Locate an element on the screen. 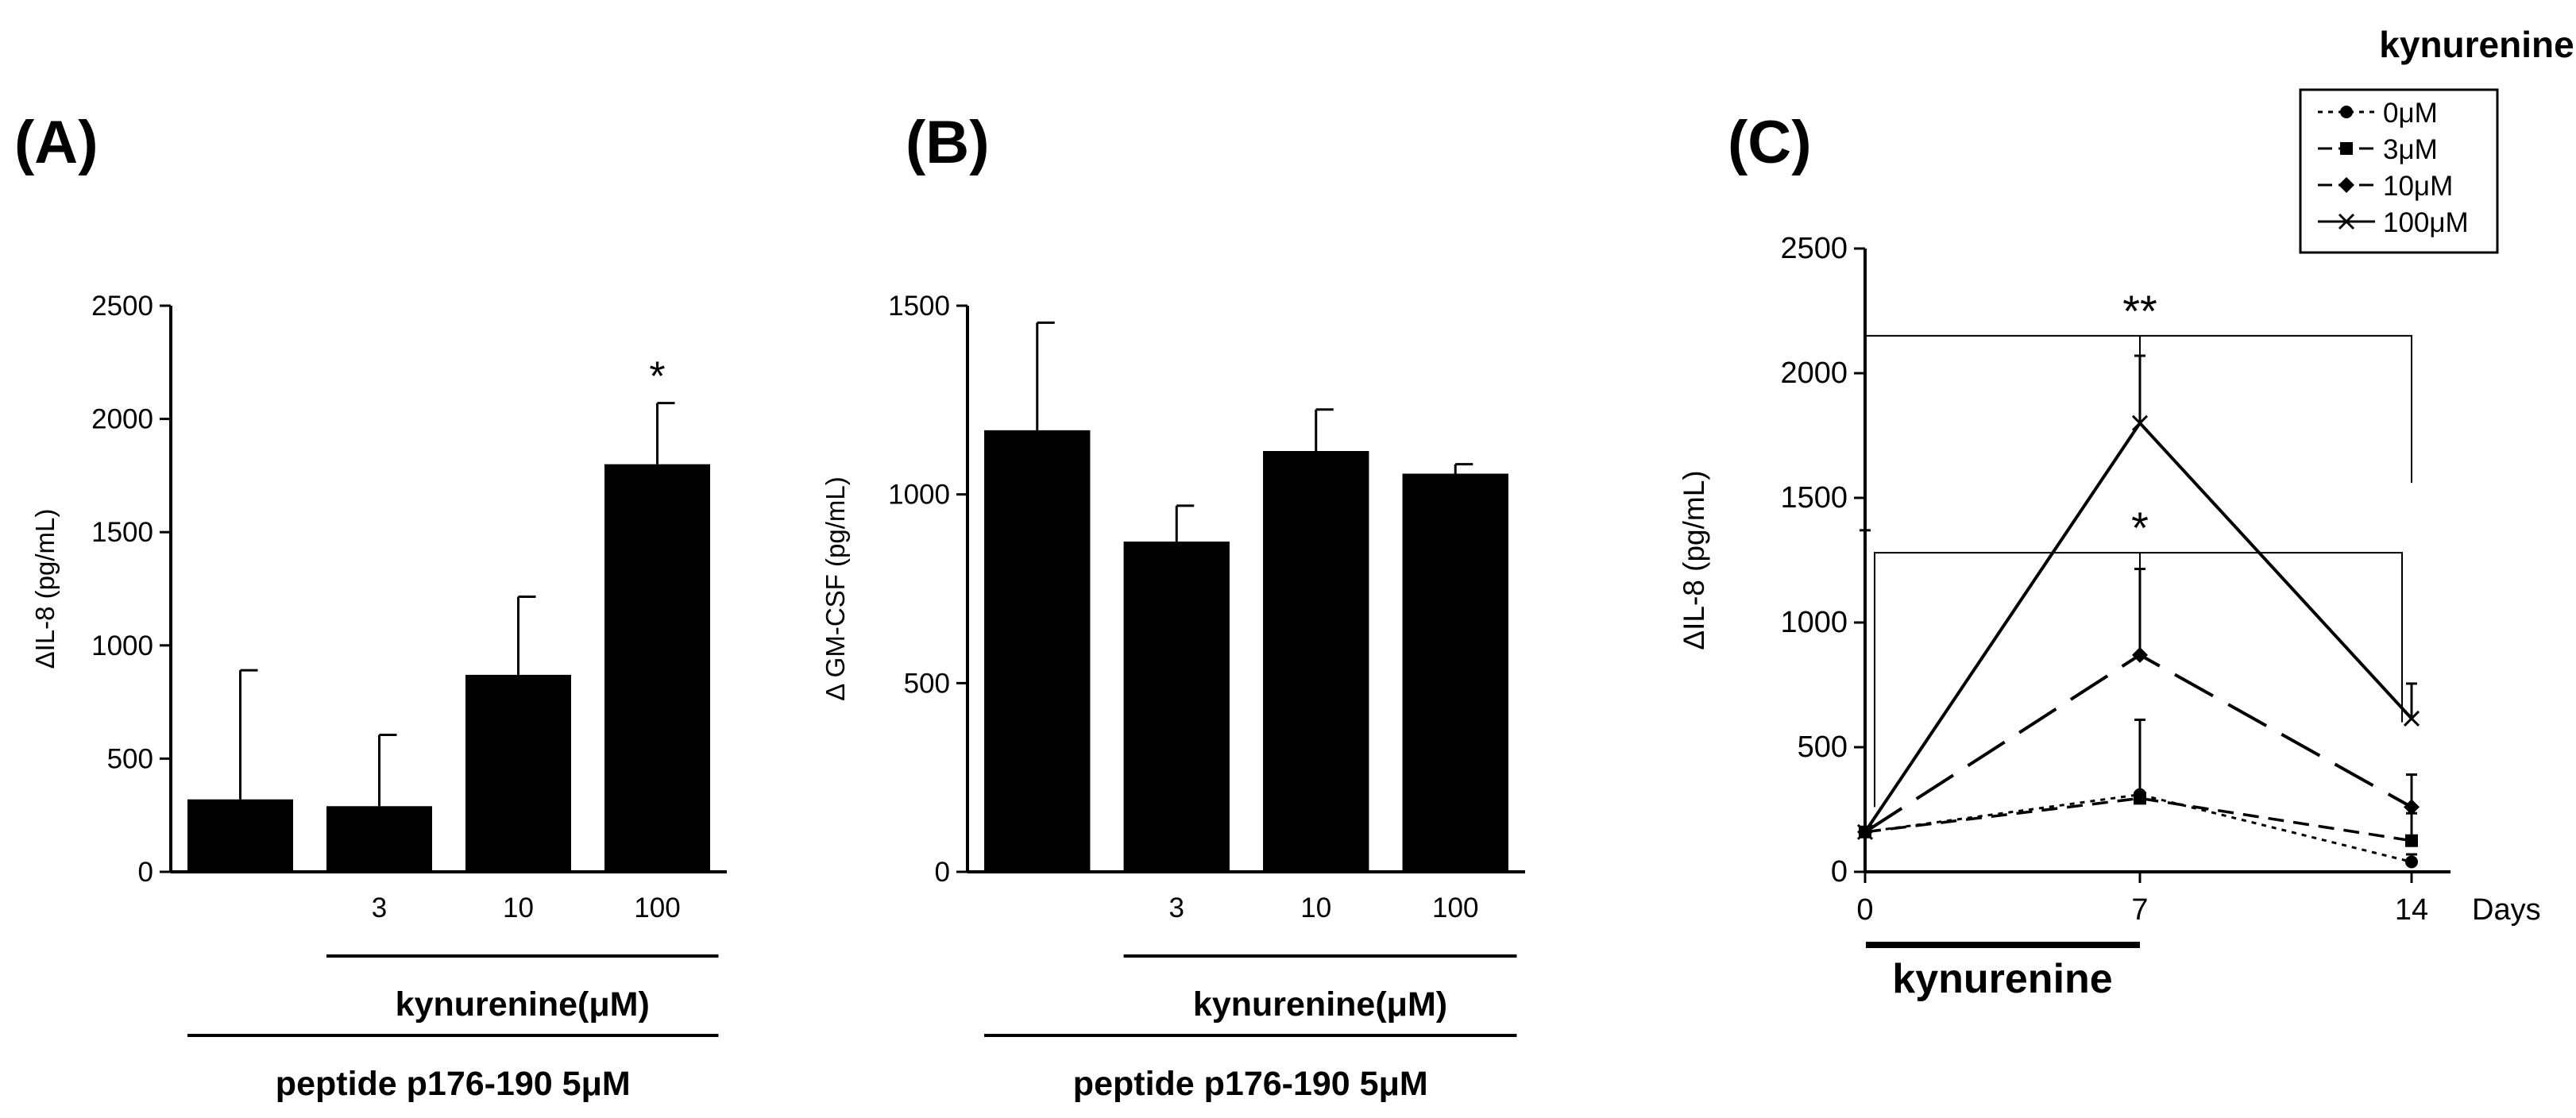 The height and width of the screenshot is (1118, 2576). series-100μM is located at coordinates (2138, 597).